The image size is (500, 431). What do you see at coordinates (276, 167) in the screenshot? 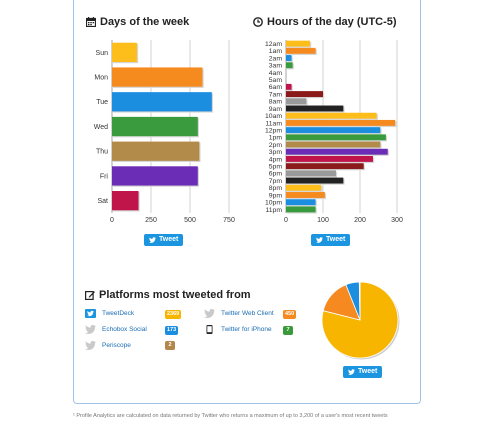
I see `y-tick-label: 5pm` at bounding box center [276, 167].